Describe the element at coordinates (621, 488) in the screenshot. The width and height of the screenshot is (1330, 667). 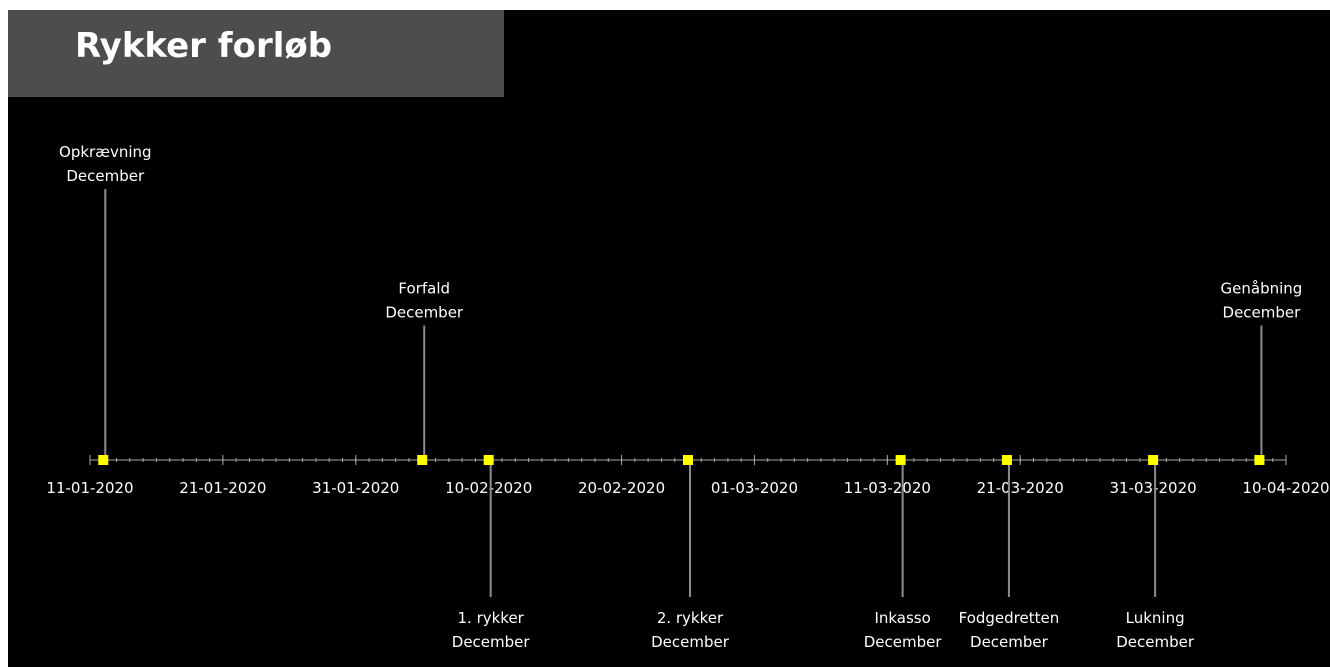
I see `x-axis-tick-label: 20-02-2020` at that location.